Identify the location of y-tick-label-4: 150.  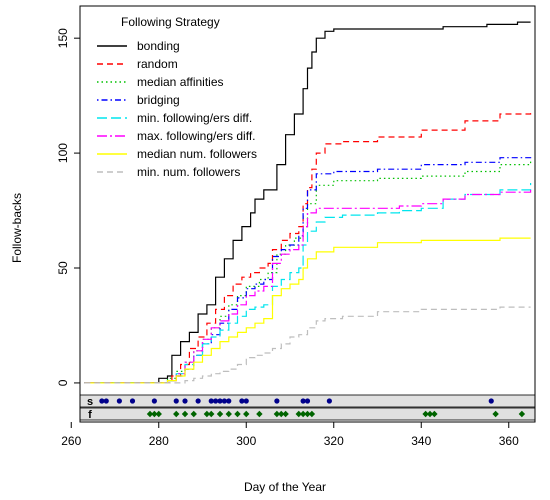
(63, 38).